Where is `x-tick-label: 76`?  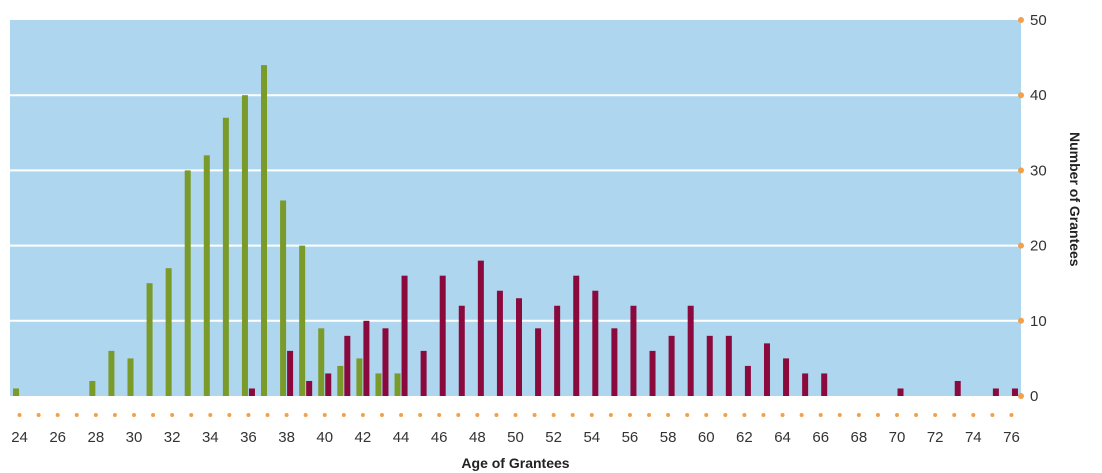
x-tick-label: 76 is located at coordinates (1011, 437).